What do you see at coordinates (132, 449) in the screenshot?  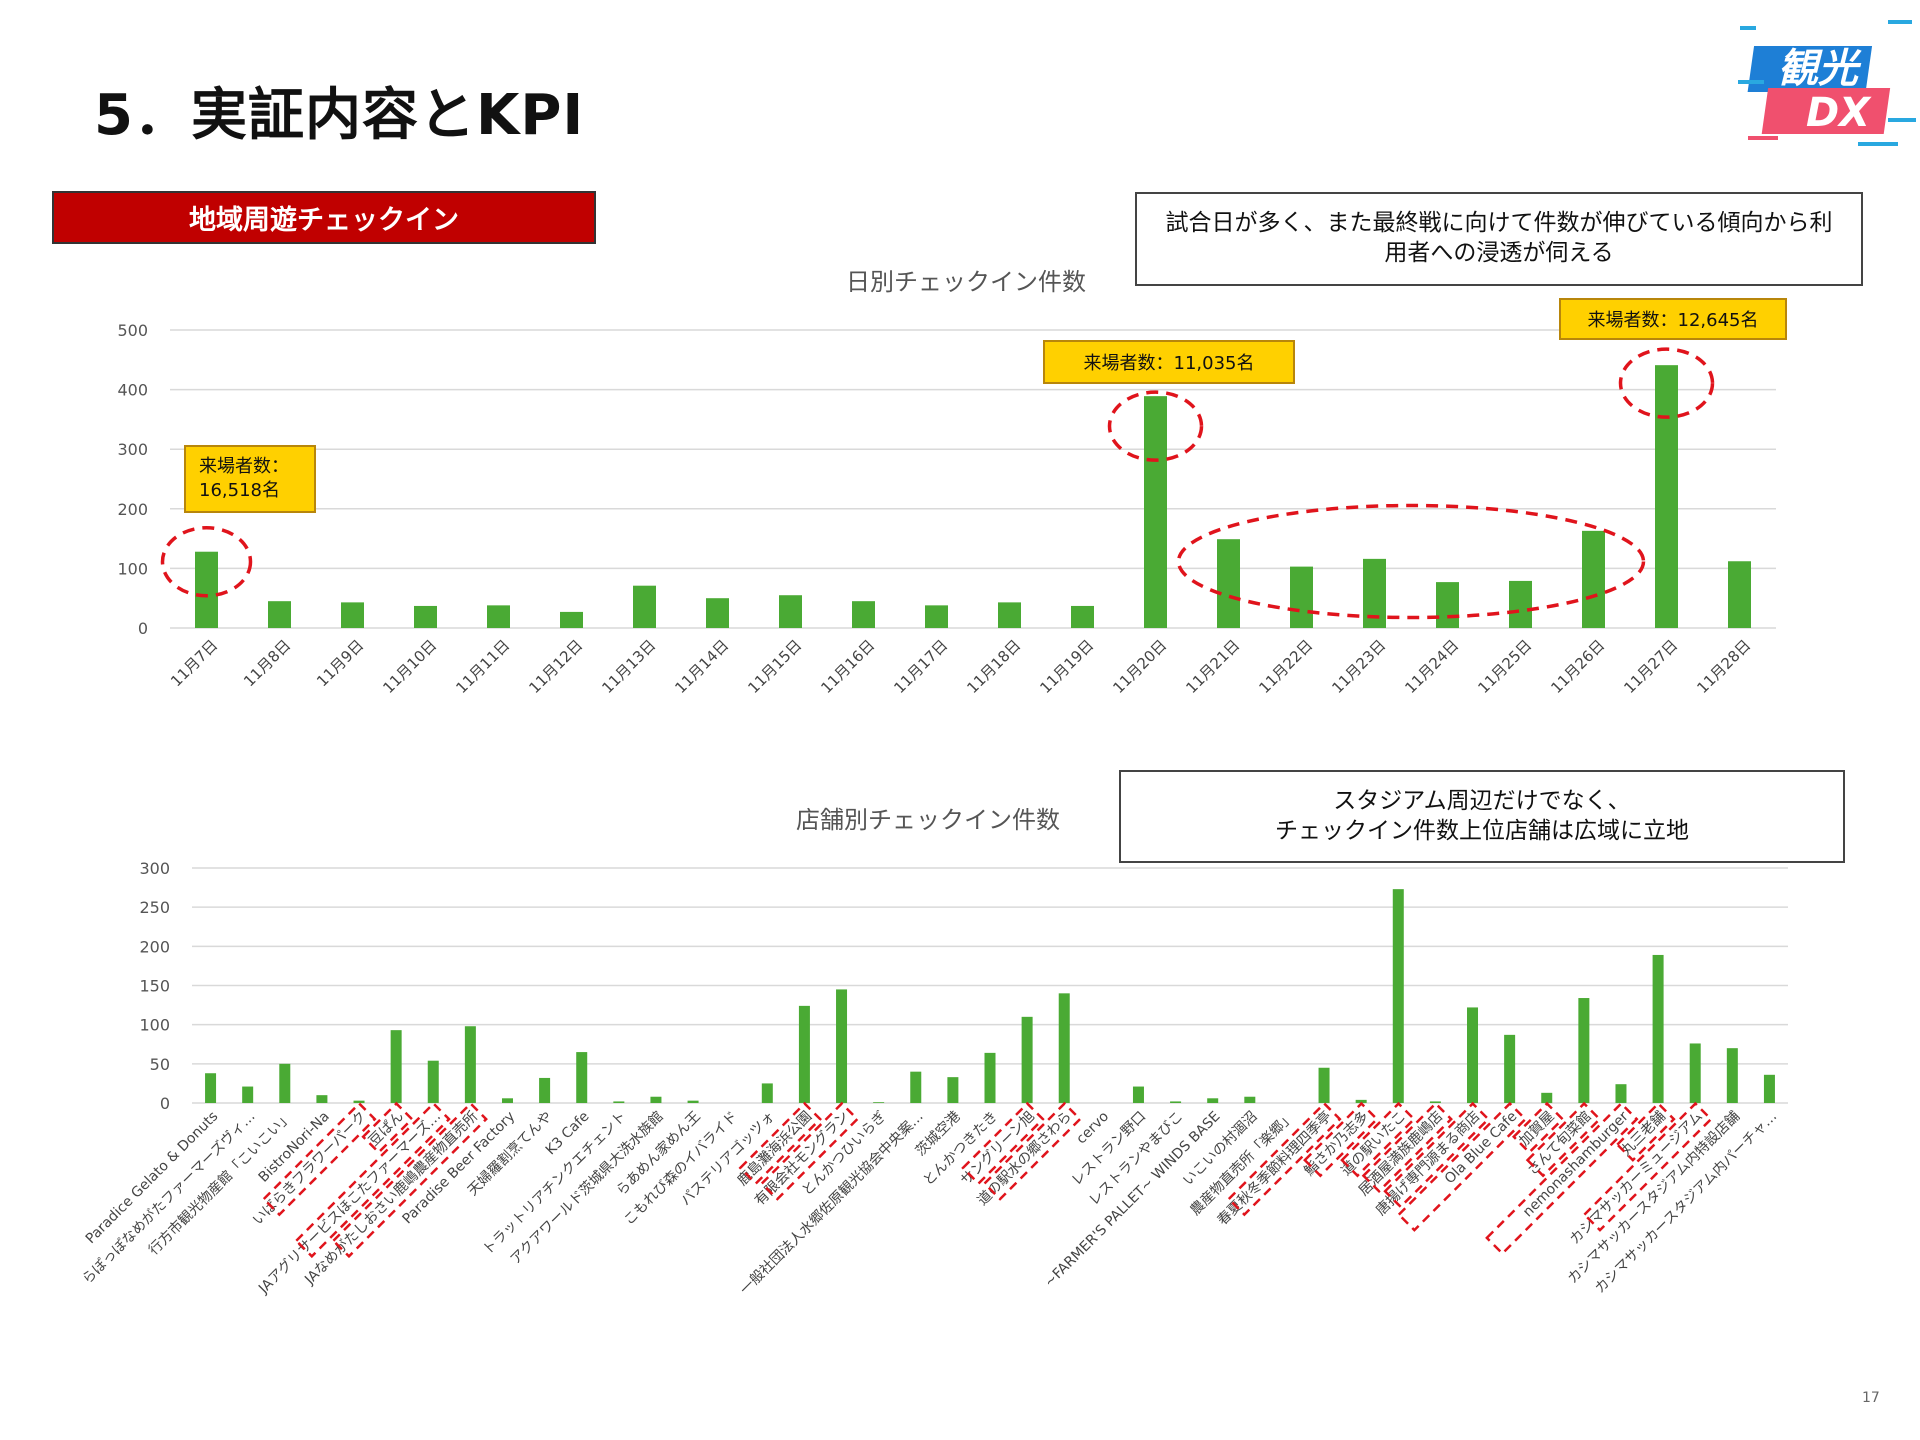 I see `daily-y-tick-label: 300` at bounding box center [132, 449].